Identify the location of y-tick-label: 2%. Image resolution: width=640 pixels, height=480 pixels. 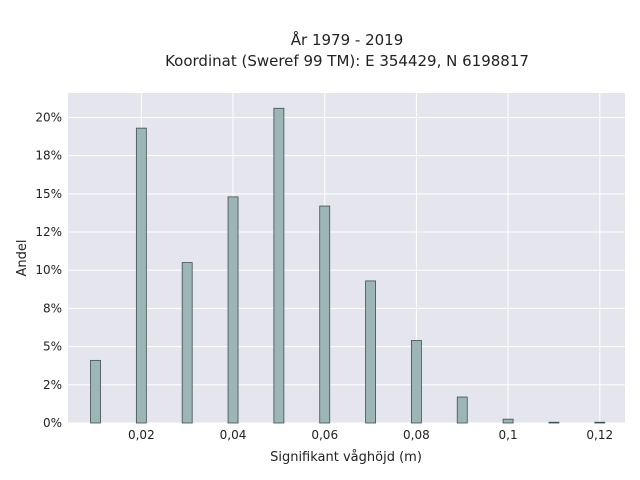
(52, 385).